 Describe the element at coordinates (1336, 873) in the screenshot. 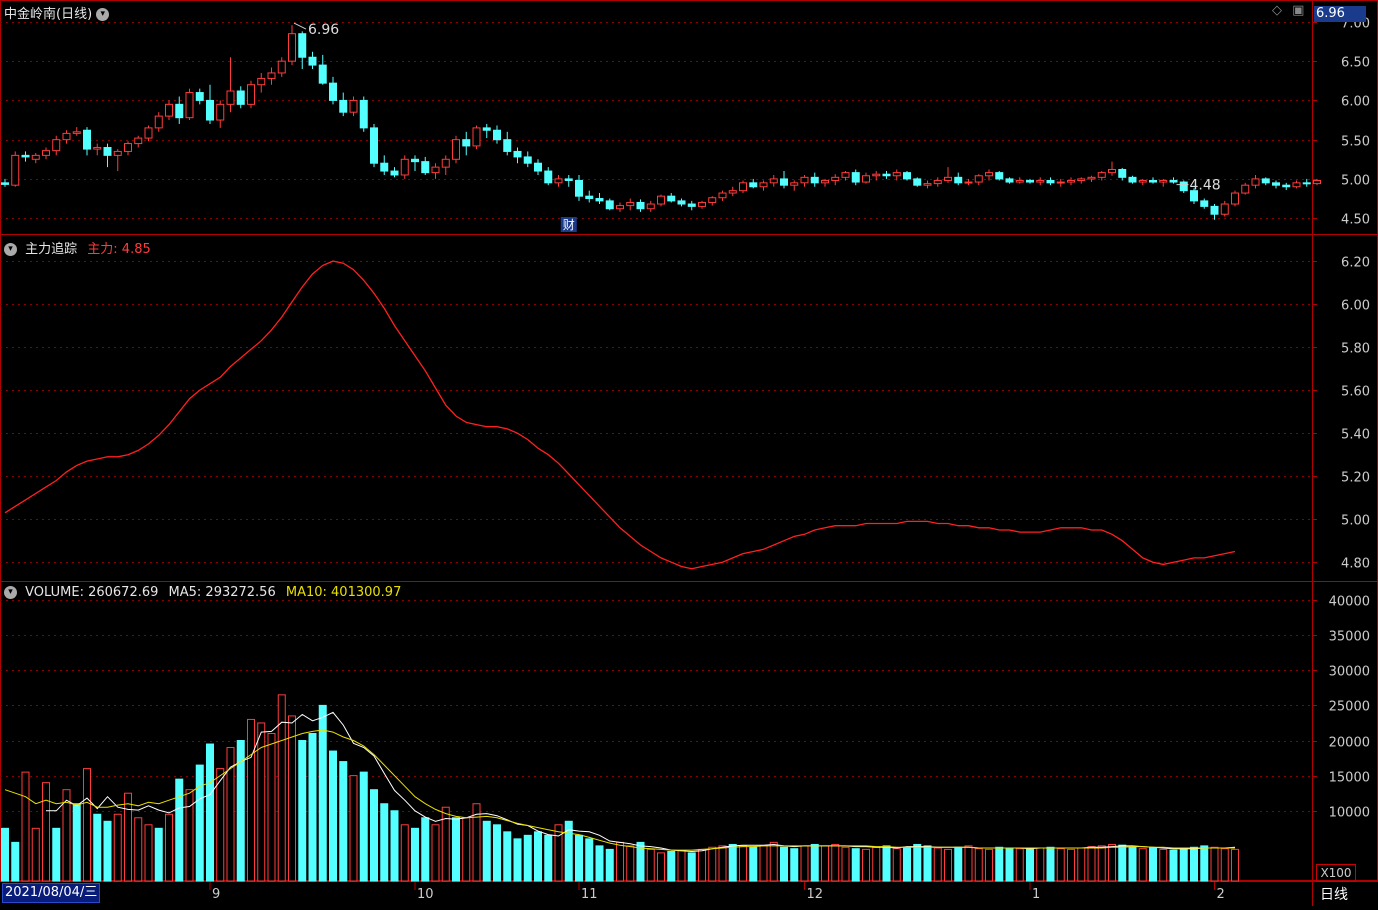

I see `volume-unit: X100` at that location.